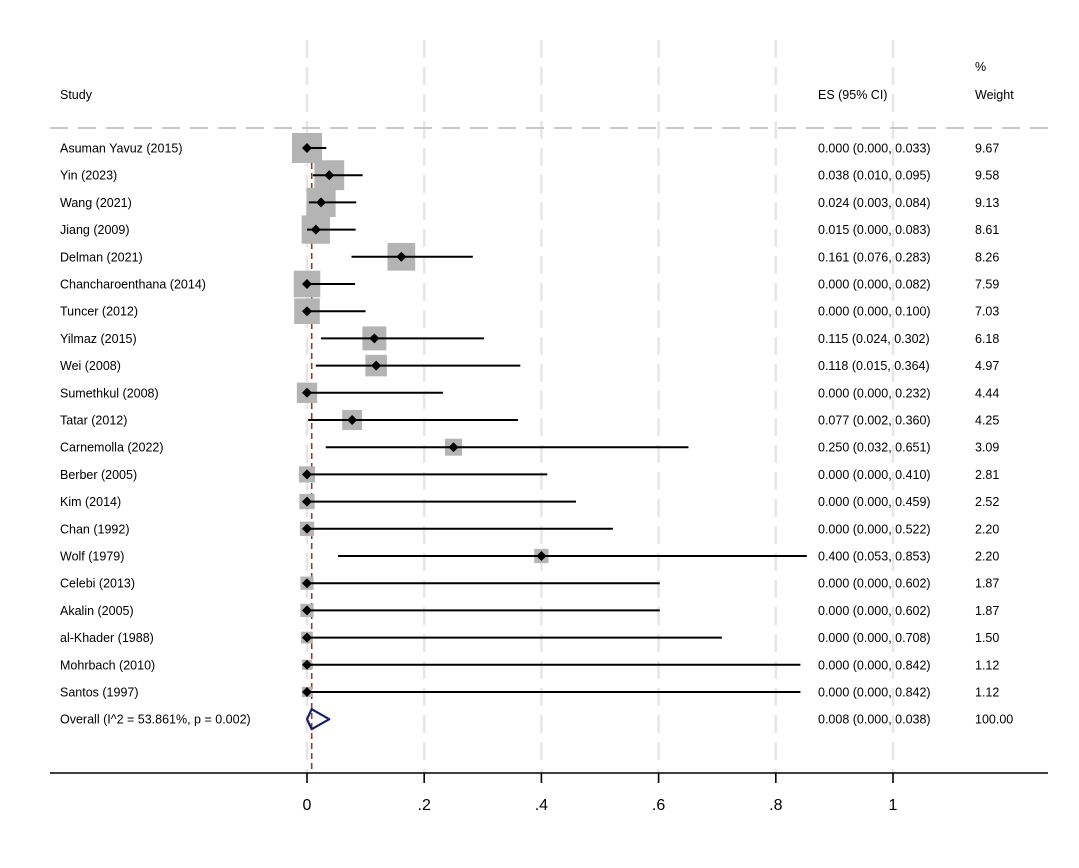  What do you see at coordinates (529, 392) in the screenshot?
I see `study-row: Sumethkul (2008) 0.000 (0.000, 0.232) 4.44` at bounding box center [529, 392].